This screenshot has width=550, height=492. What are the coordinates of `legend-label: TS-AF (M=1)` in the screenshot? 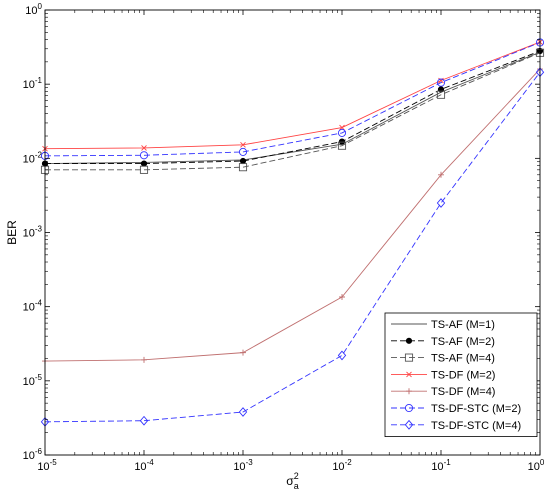 It's located at (463, 325).